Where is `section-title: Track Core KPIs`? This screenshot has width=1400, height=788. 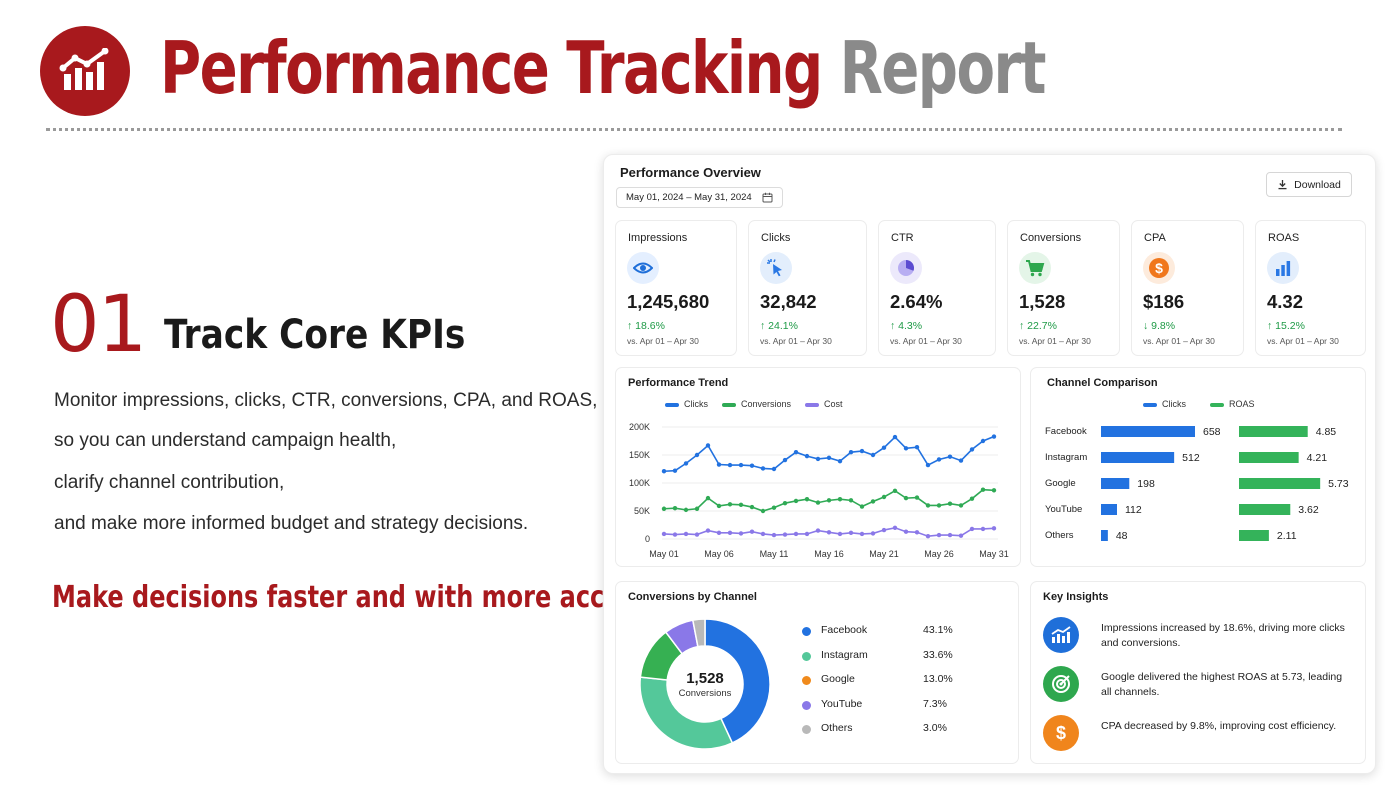
section-title: Track Core KPIs is located at coordinates (315, 335).